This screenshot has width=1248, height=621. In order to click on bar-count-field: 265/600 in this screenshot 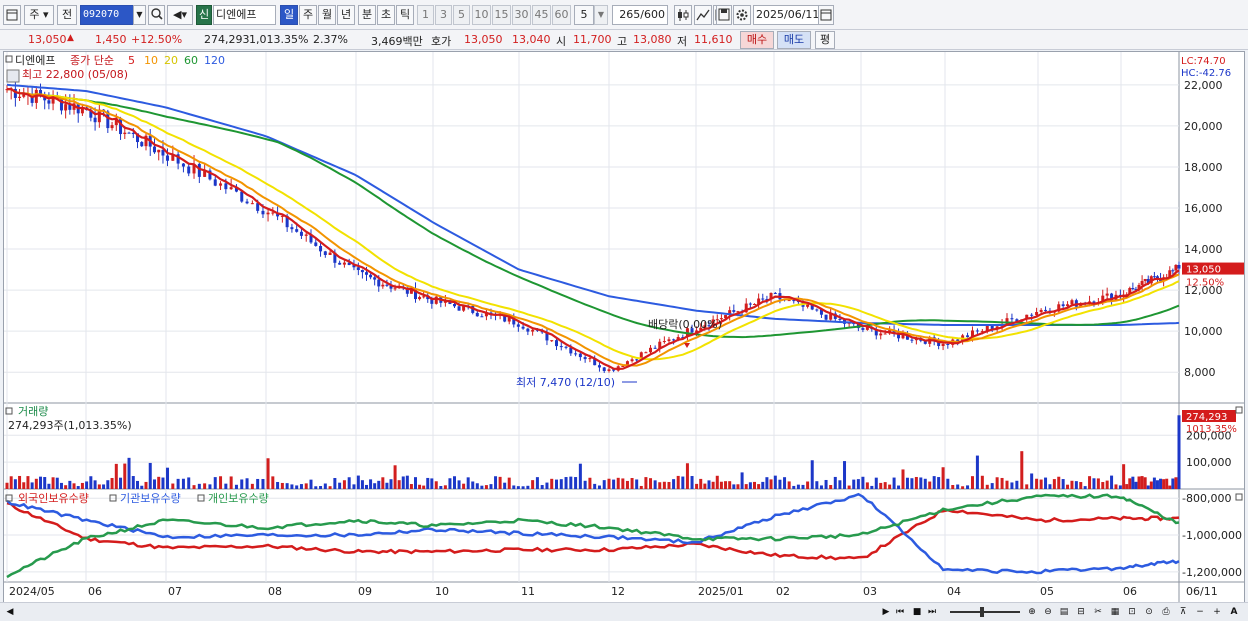, I will do `click(640, 15)`.